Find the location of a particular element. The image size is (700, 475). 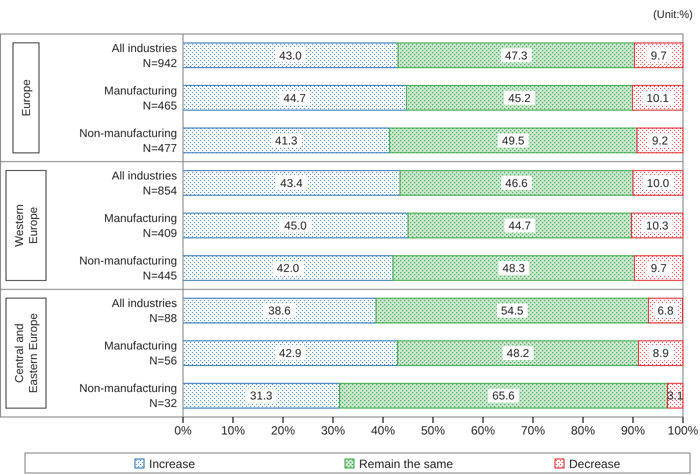

data-label: 38.6 is located at coordinates (279, 312).